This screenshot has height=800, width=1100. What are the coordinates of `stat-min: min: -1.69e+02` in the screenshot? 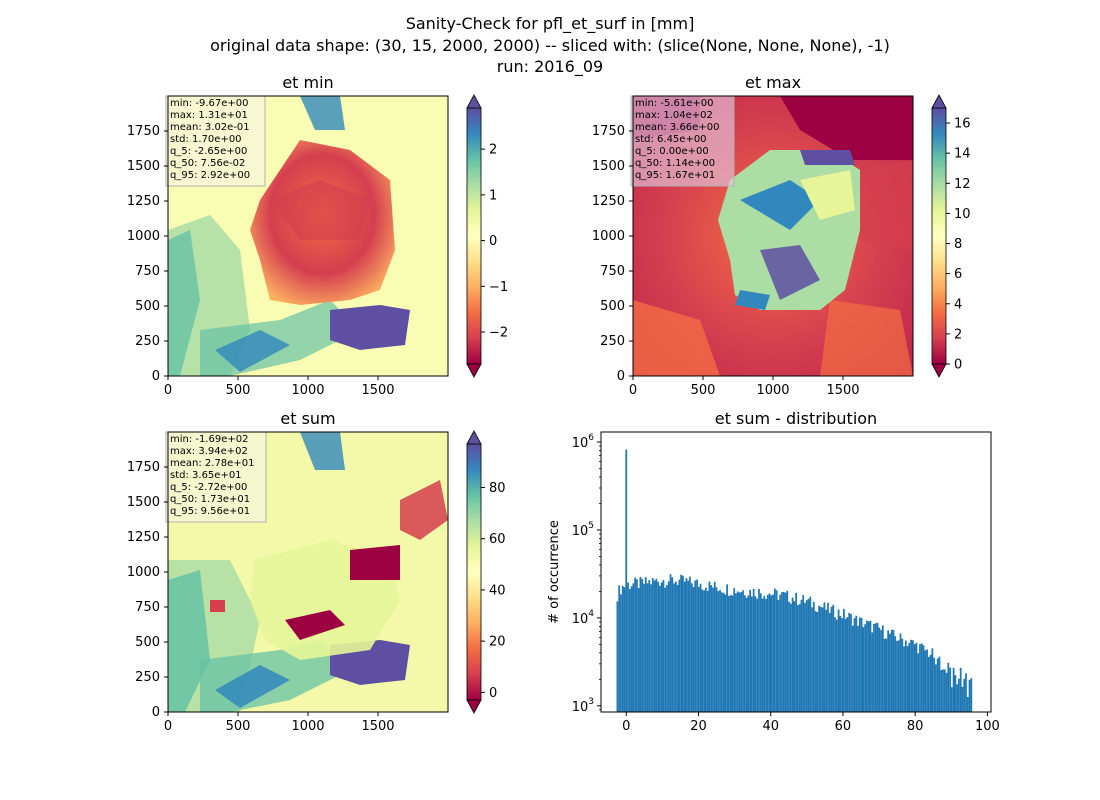 It's located at (209, 439).